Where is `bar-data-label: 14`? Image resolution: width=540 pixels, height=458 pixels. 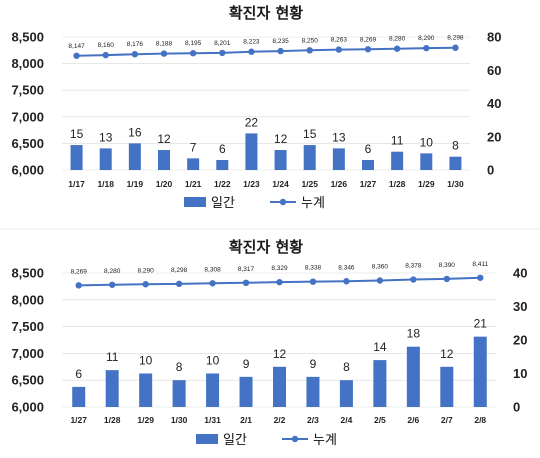 bar-data-label: 14 is located at coordinates (380, 347).